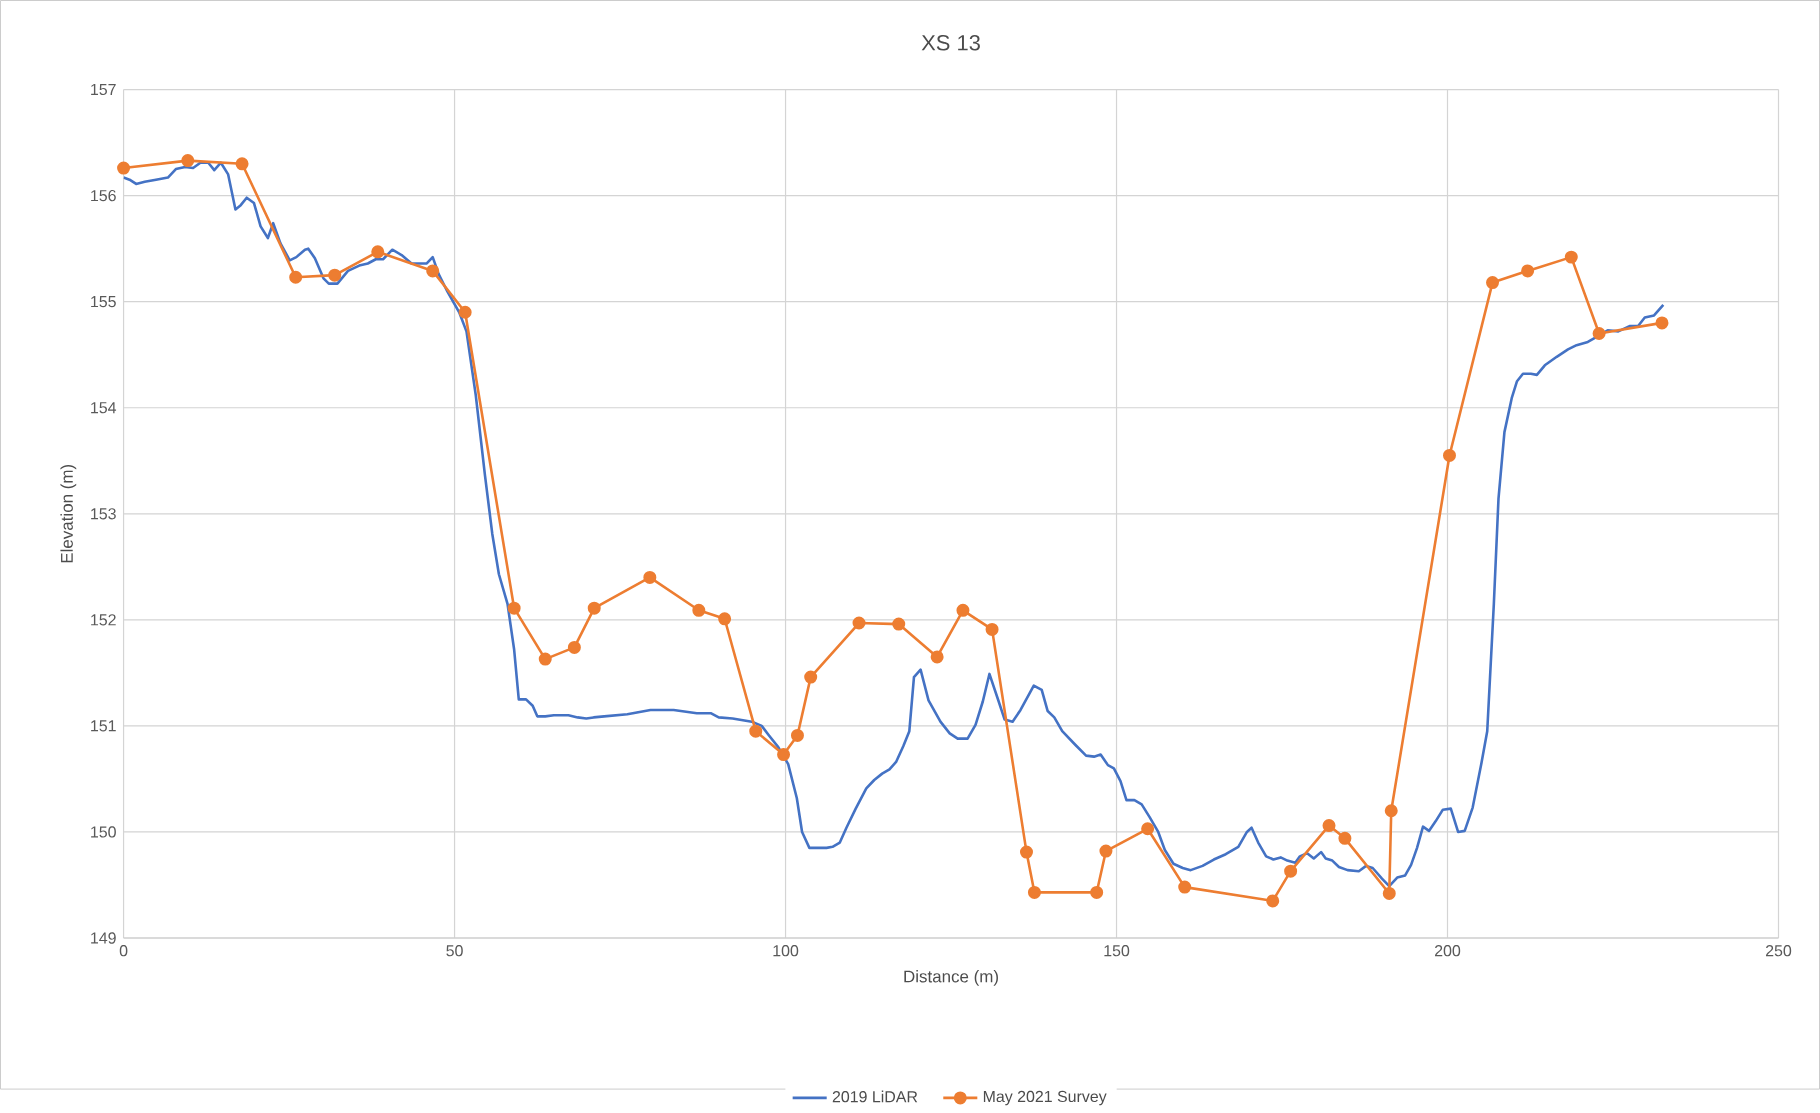  What do you see at coordinates (1448, 951) in the screenshot?
I see `x-tick-label: 200` at bounding box center [1448, 951].